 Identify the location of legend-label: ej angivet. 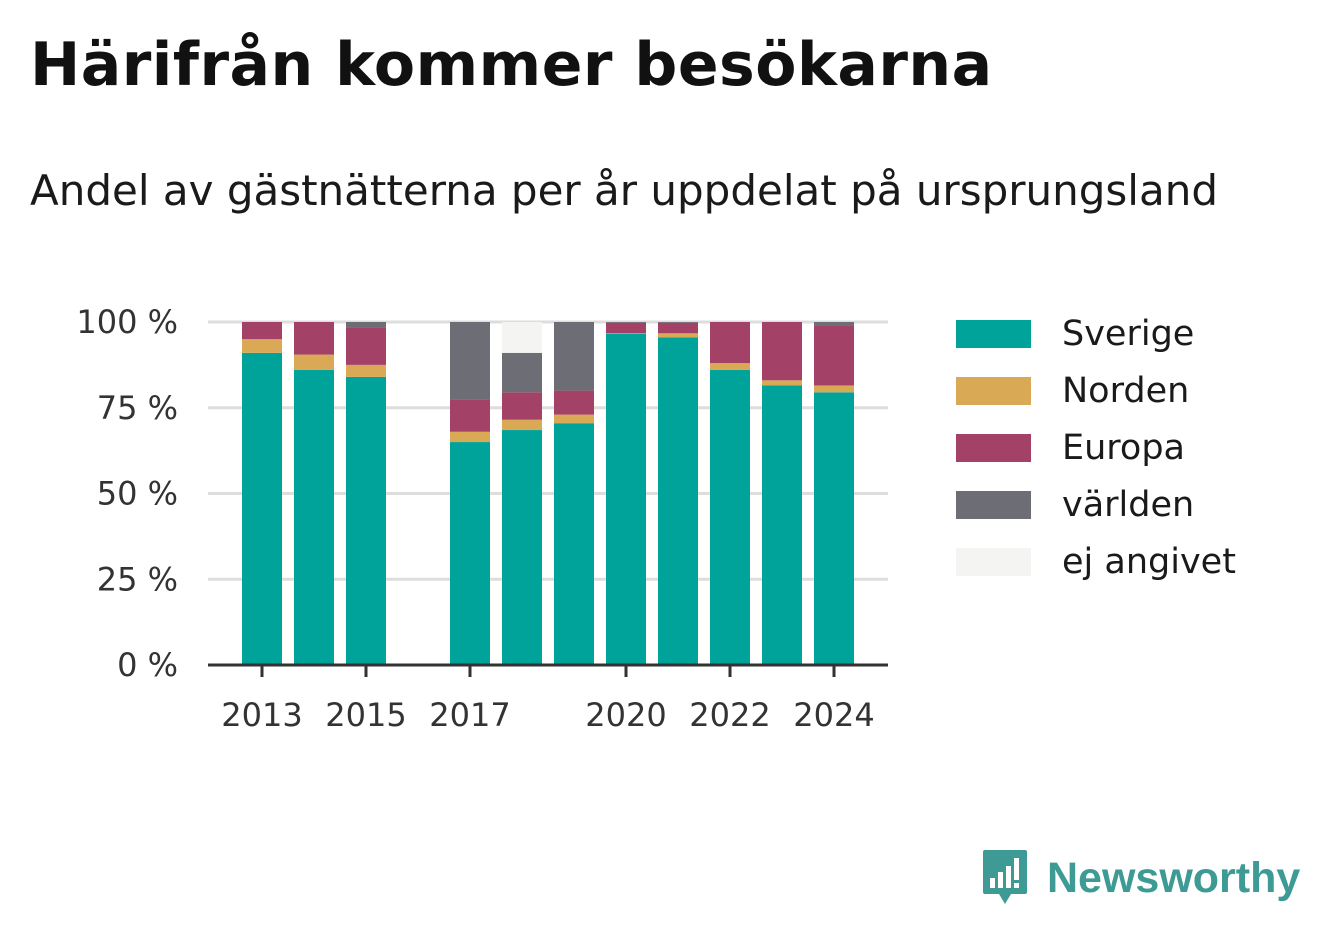
(1149, 561).